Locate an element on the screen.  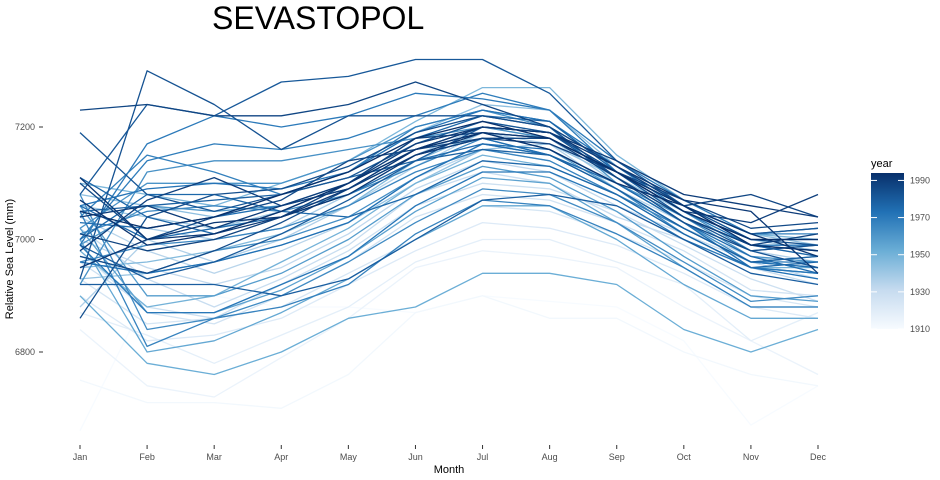
y-axis-label: Relative Sea Level (mm) is located at coordinates (10, 259).